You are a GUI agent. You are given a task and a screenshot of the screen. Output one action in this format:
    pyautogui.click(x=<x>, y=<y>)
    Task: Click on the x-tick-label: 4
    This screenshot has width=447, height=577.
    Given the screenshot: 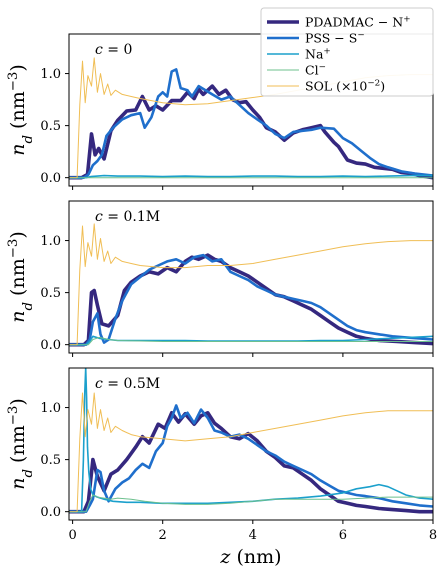 What is the action you would take?
    pyautogui.click(x=253, y=535)
    